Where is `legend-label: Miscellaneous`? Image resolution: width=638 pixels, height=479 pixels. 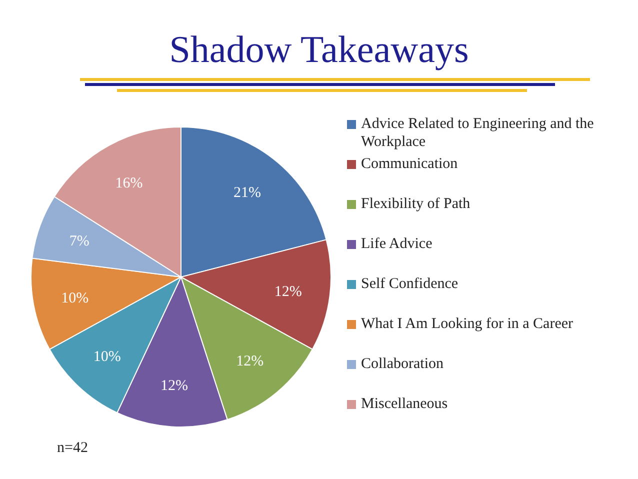 legend-label: Miscellaneous is located at coordinates (404, 404).